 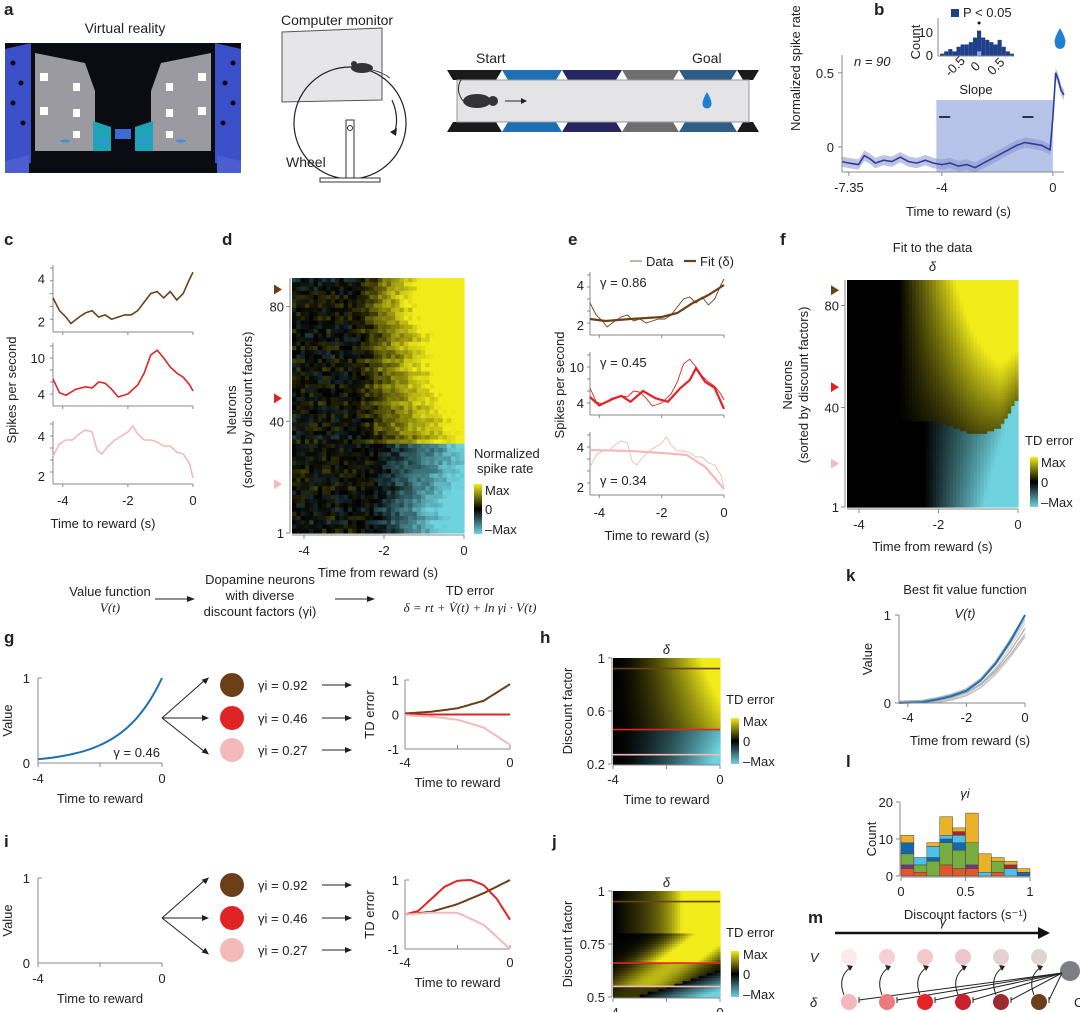 I want to click on y-tick-label: 2, so click(x=580, y=325).